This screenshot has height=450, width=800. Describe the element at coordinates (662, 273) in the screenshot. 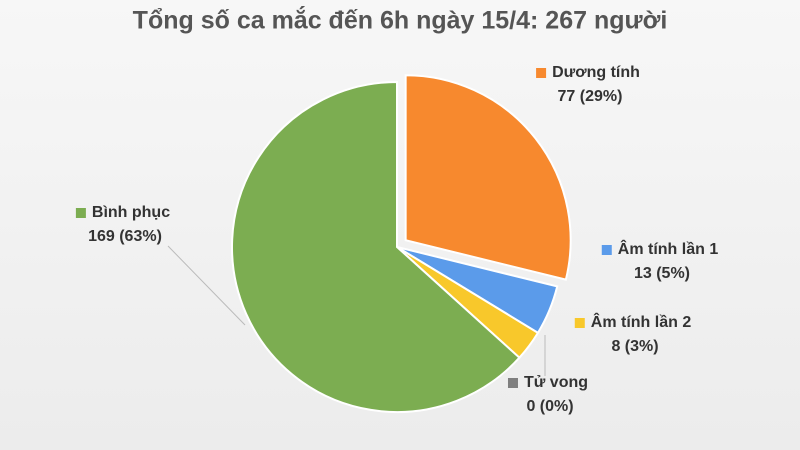

I see `value-label: 13 (5%)` at that location.